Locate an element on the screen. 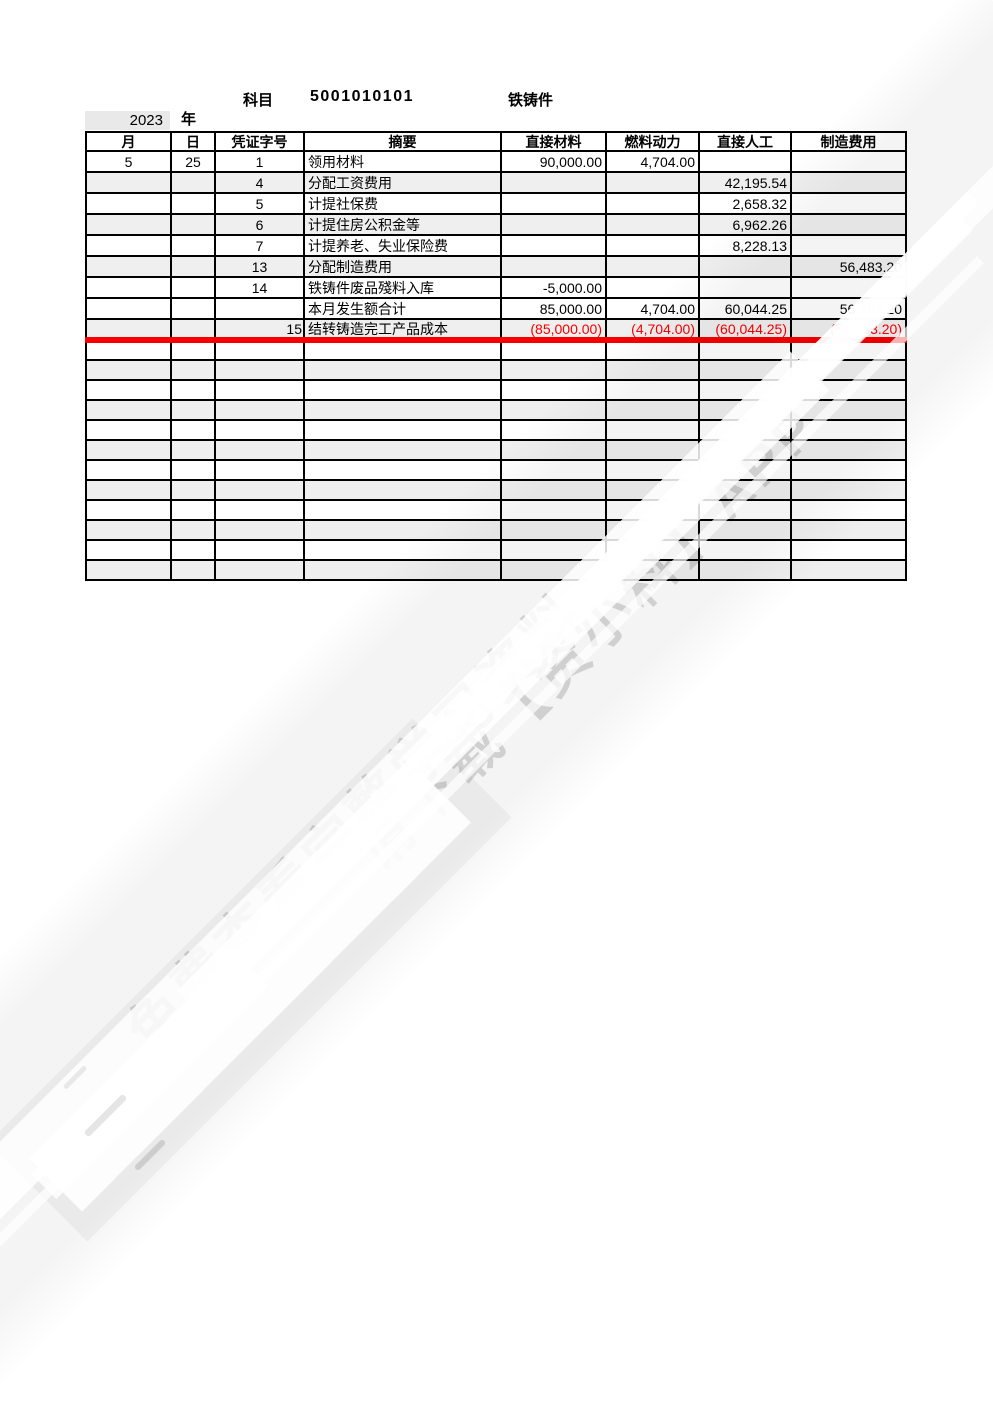  cell-material: 90,000.00 is located at coordinates (553, 161).